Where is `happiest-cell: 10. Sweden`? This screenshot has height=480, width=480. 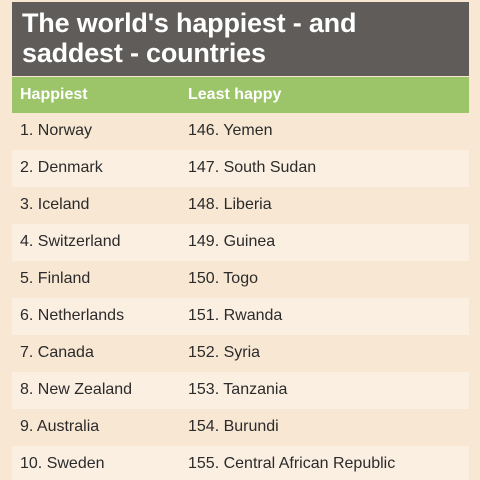
happiest-cell: 10. Sweden is located at coordinates (62, 463).